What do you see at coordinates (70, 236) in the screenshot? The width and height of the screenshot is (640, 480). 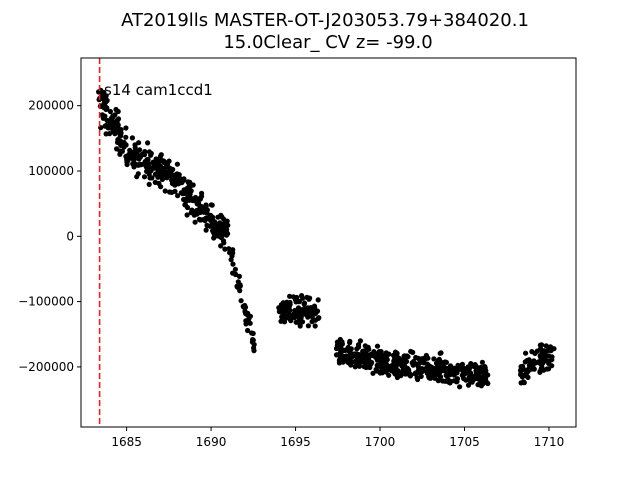 I see `y-tick-label: 0` at bounding box center [70, 236].